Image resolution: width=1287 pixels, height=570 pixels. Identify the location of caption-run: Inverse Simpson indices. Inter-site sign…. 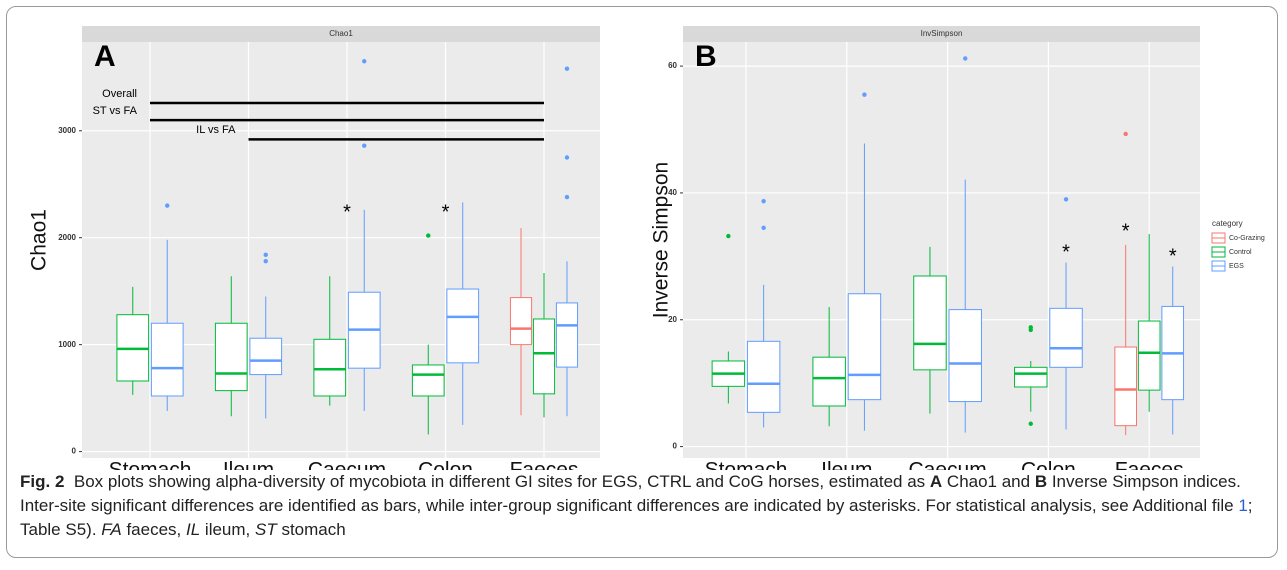
(633, 493).